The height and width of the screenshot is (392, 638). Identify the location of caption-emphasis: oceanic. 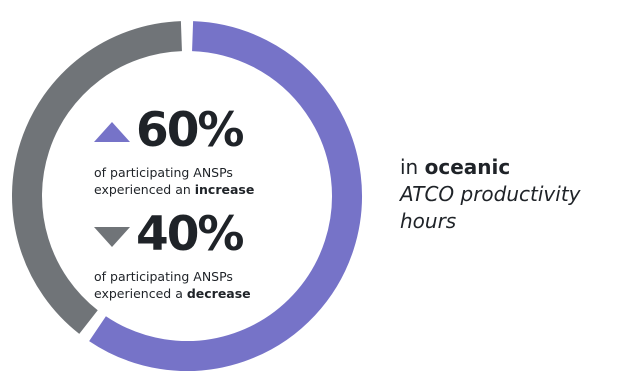
(467, 167).